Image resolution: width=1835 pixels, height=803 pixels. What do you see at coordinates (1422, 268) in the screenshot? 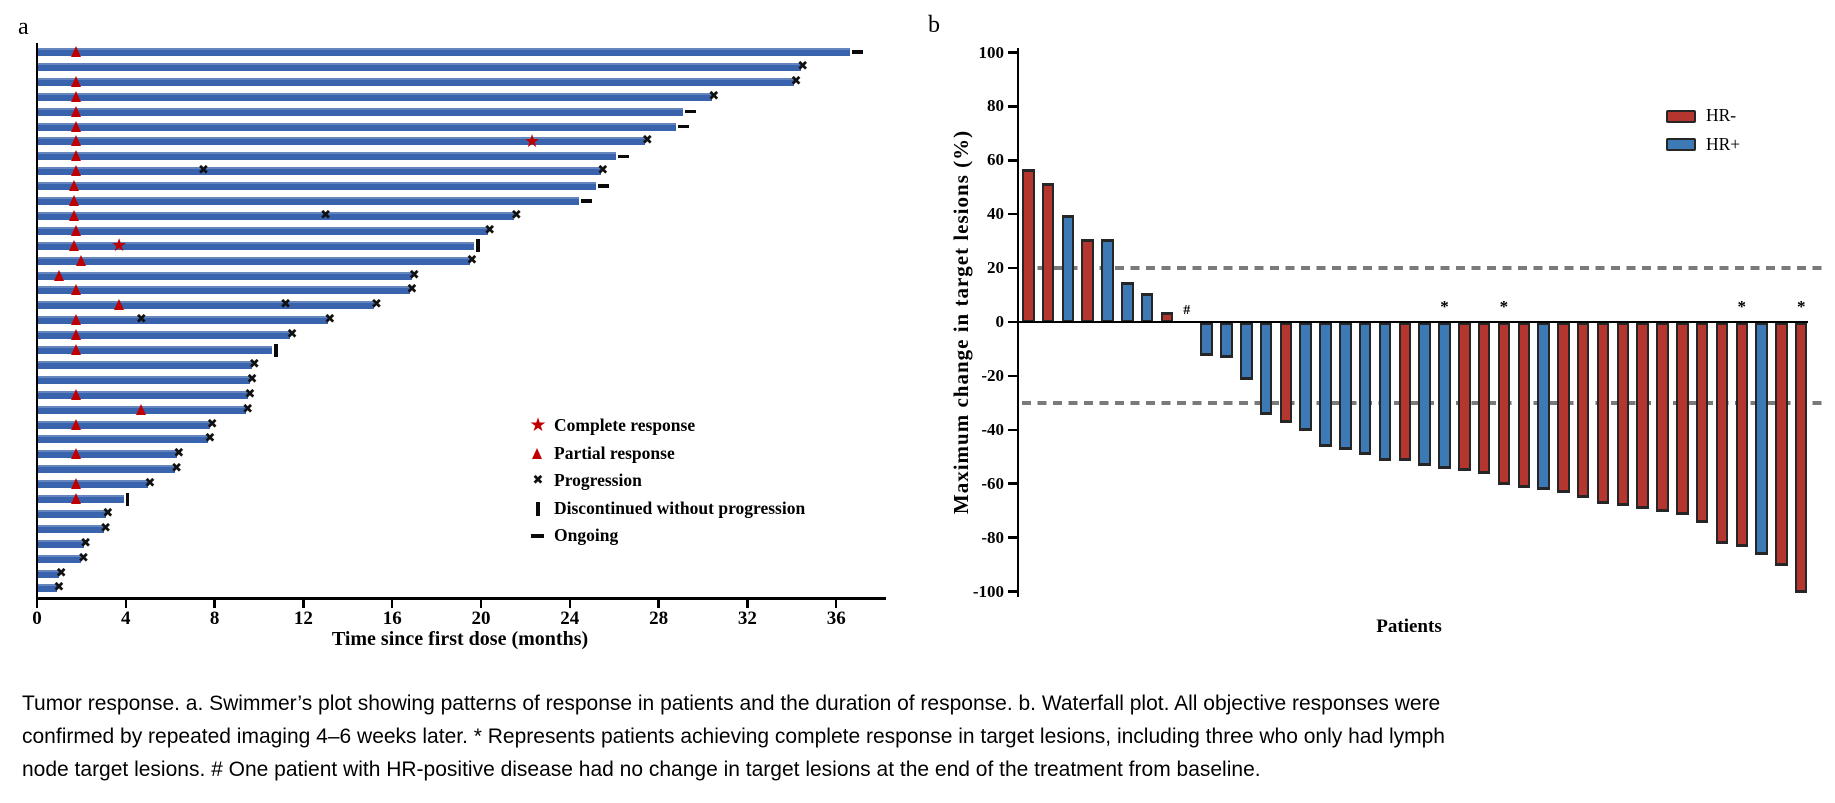
I see `reference-dashed-line` at bounding box center [1422, 268].